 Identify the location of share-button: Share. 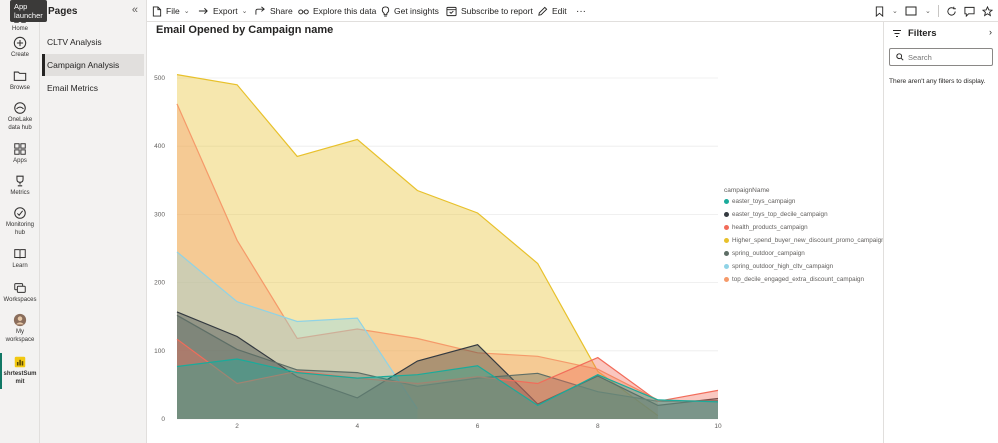
(274, 11).